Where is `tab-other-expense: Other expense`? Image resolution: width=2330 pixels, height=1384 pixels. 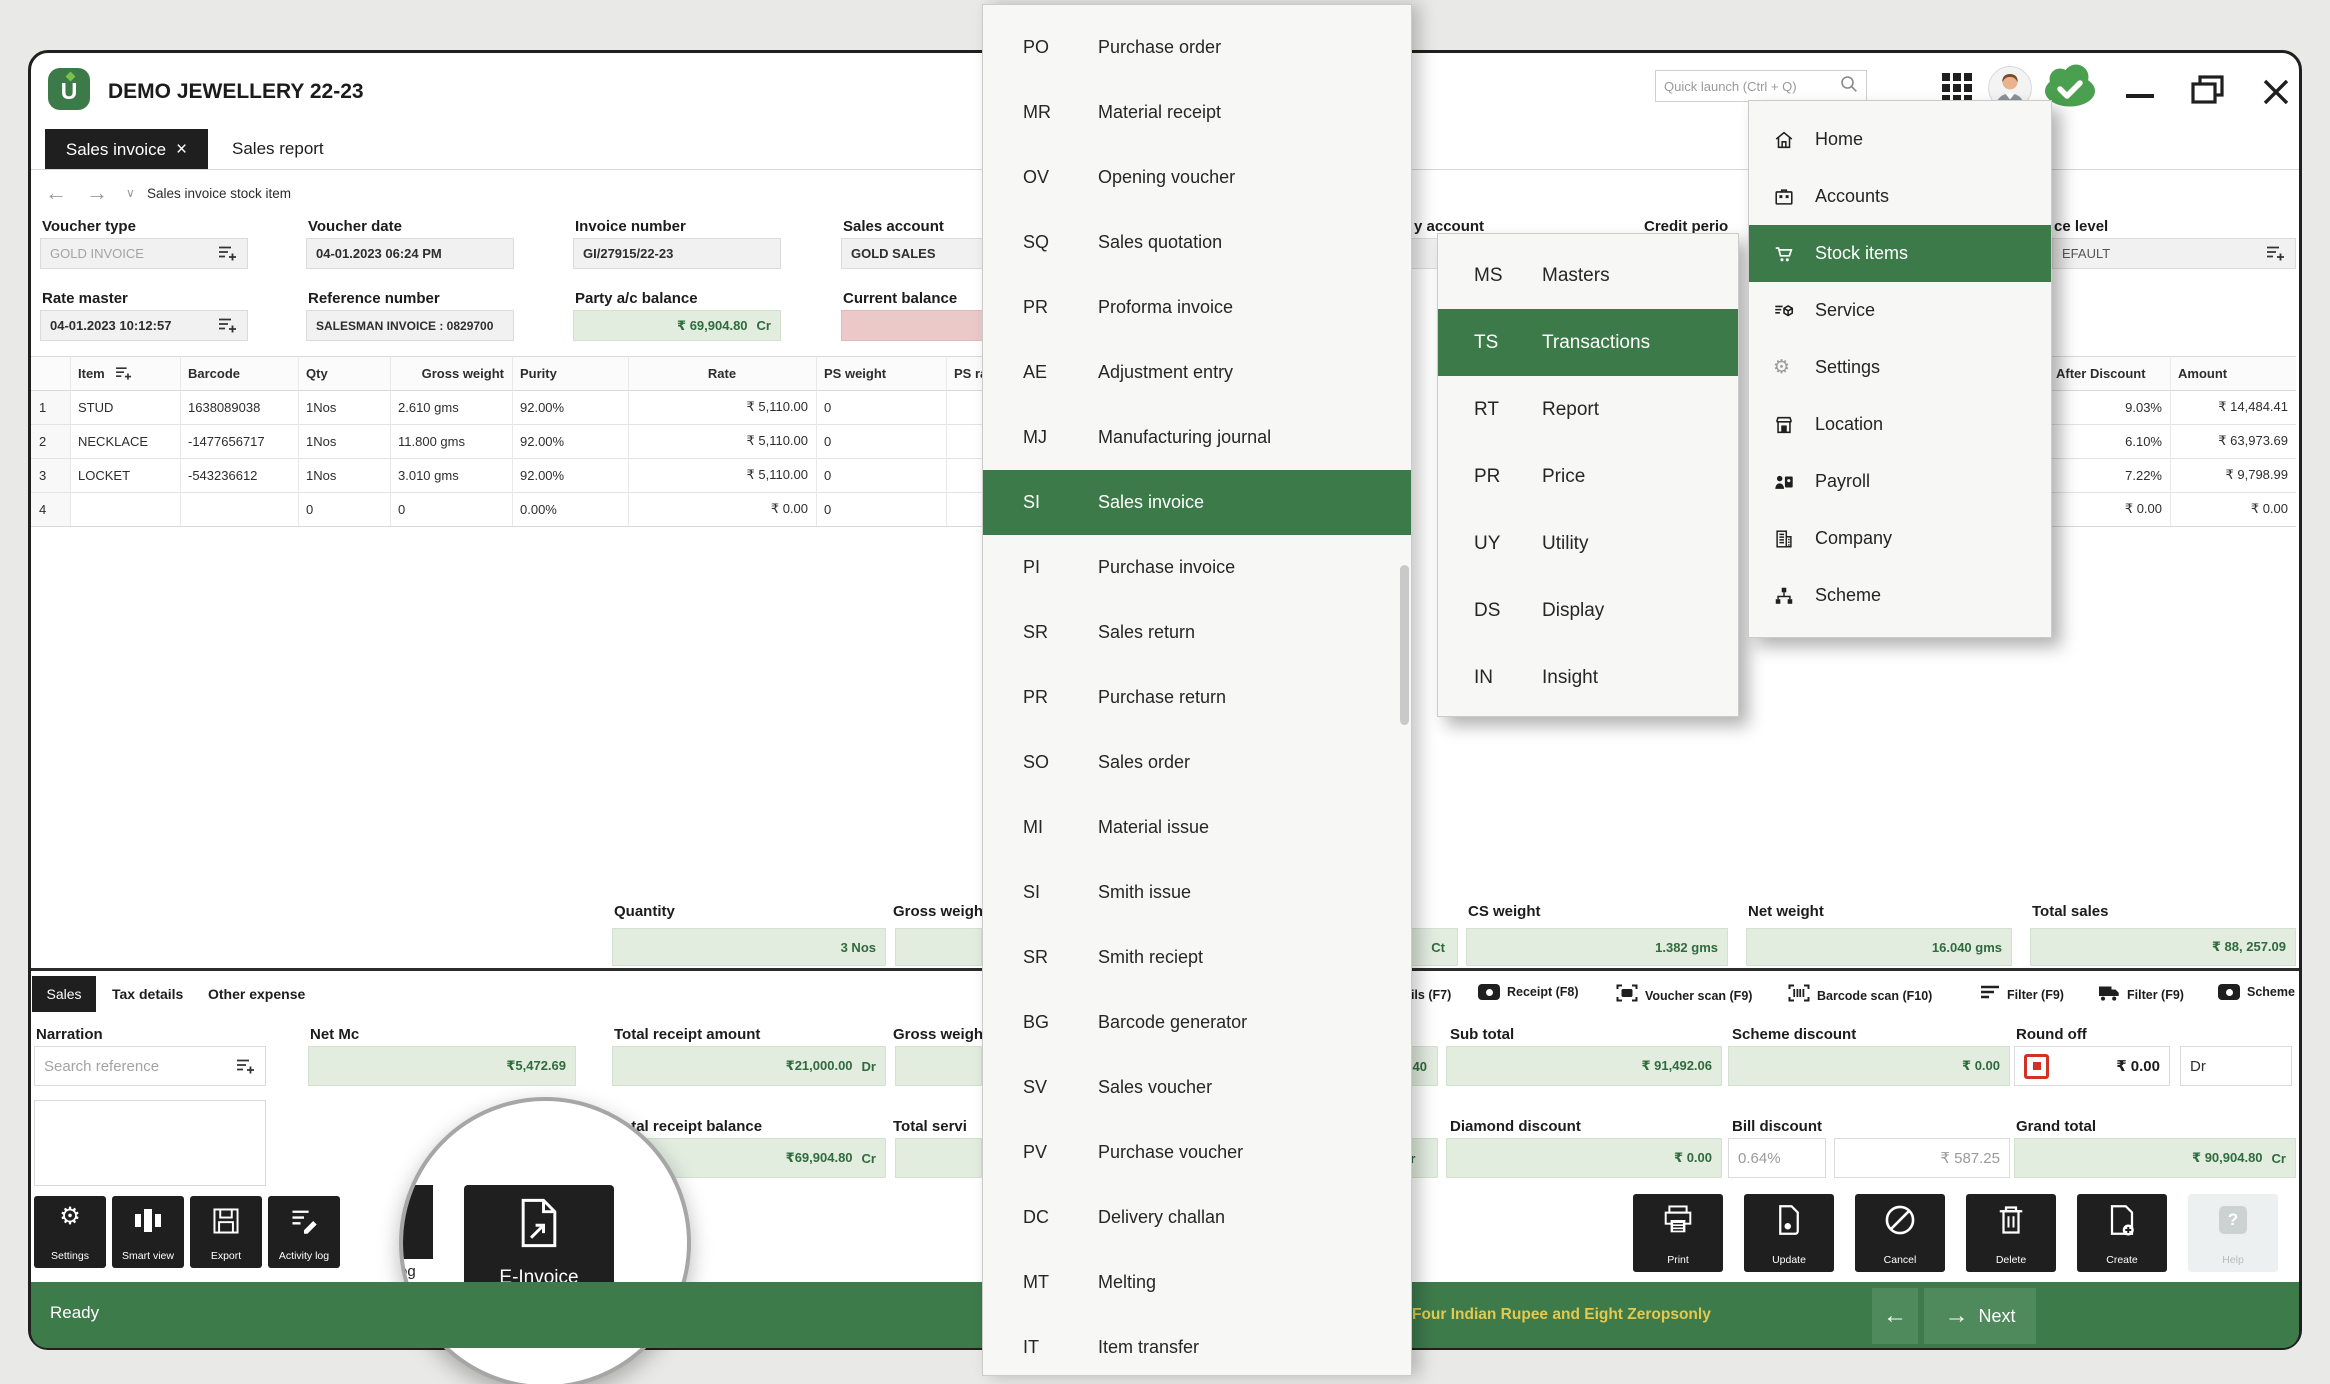 tab-other-expense: Other expense is located at coordinates (257, 994).